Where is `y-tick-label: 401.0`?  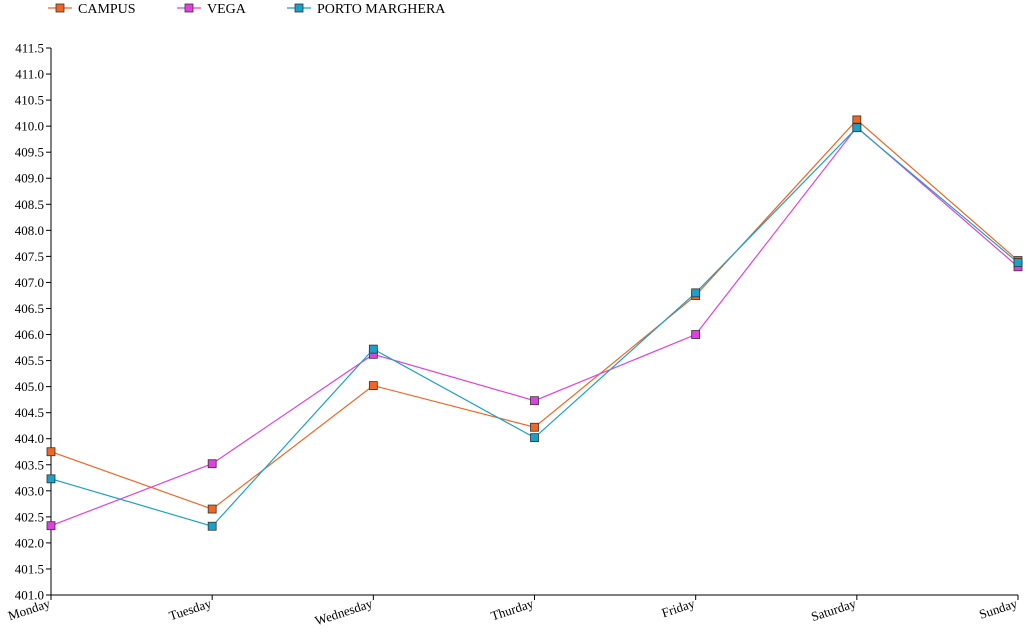
y-tick-label: 401.0 is located at coordinates (29, 595).